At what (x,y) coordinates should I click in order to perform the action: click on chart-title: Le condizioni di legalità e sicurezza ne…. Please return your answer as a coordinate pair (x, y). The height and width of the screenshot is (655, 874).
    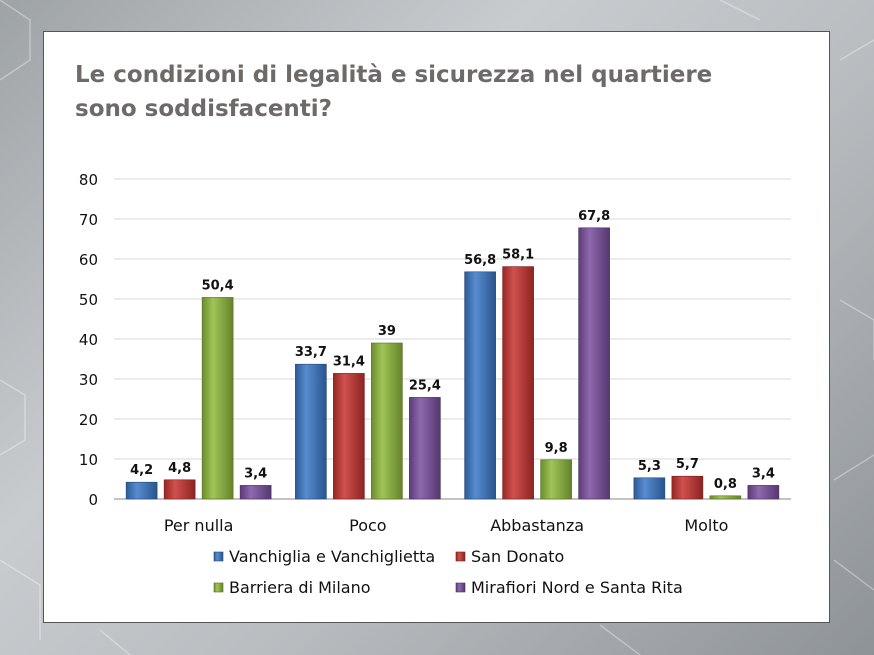
    Looking at the image, I should click on (425, 92).